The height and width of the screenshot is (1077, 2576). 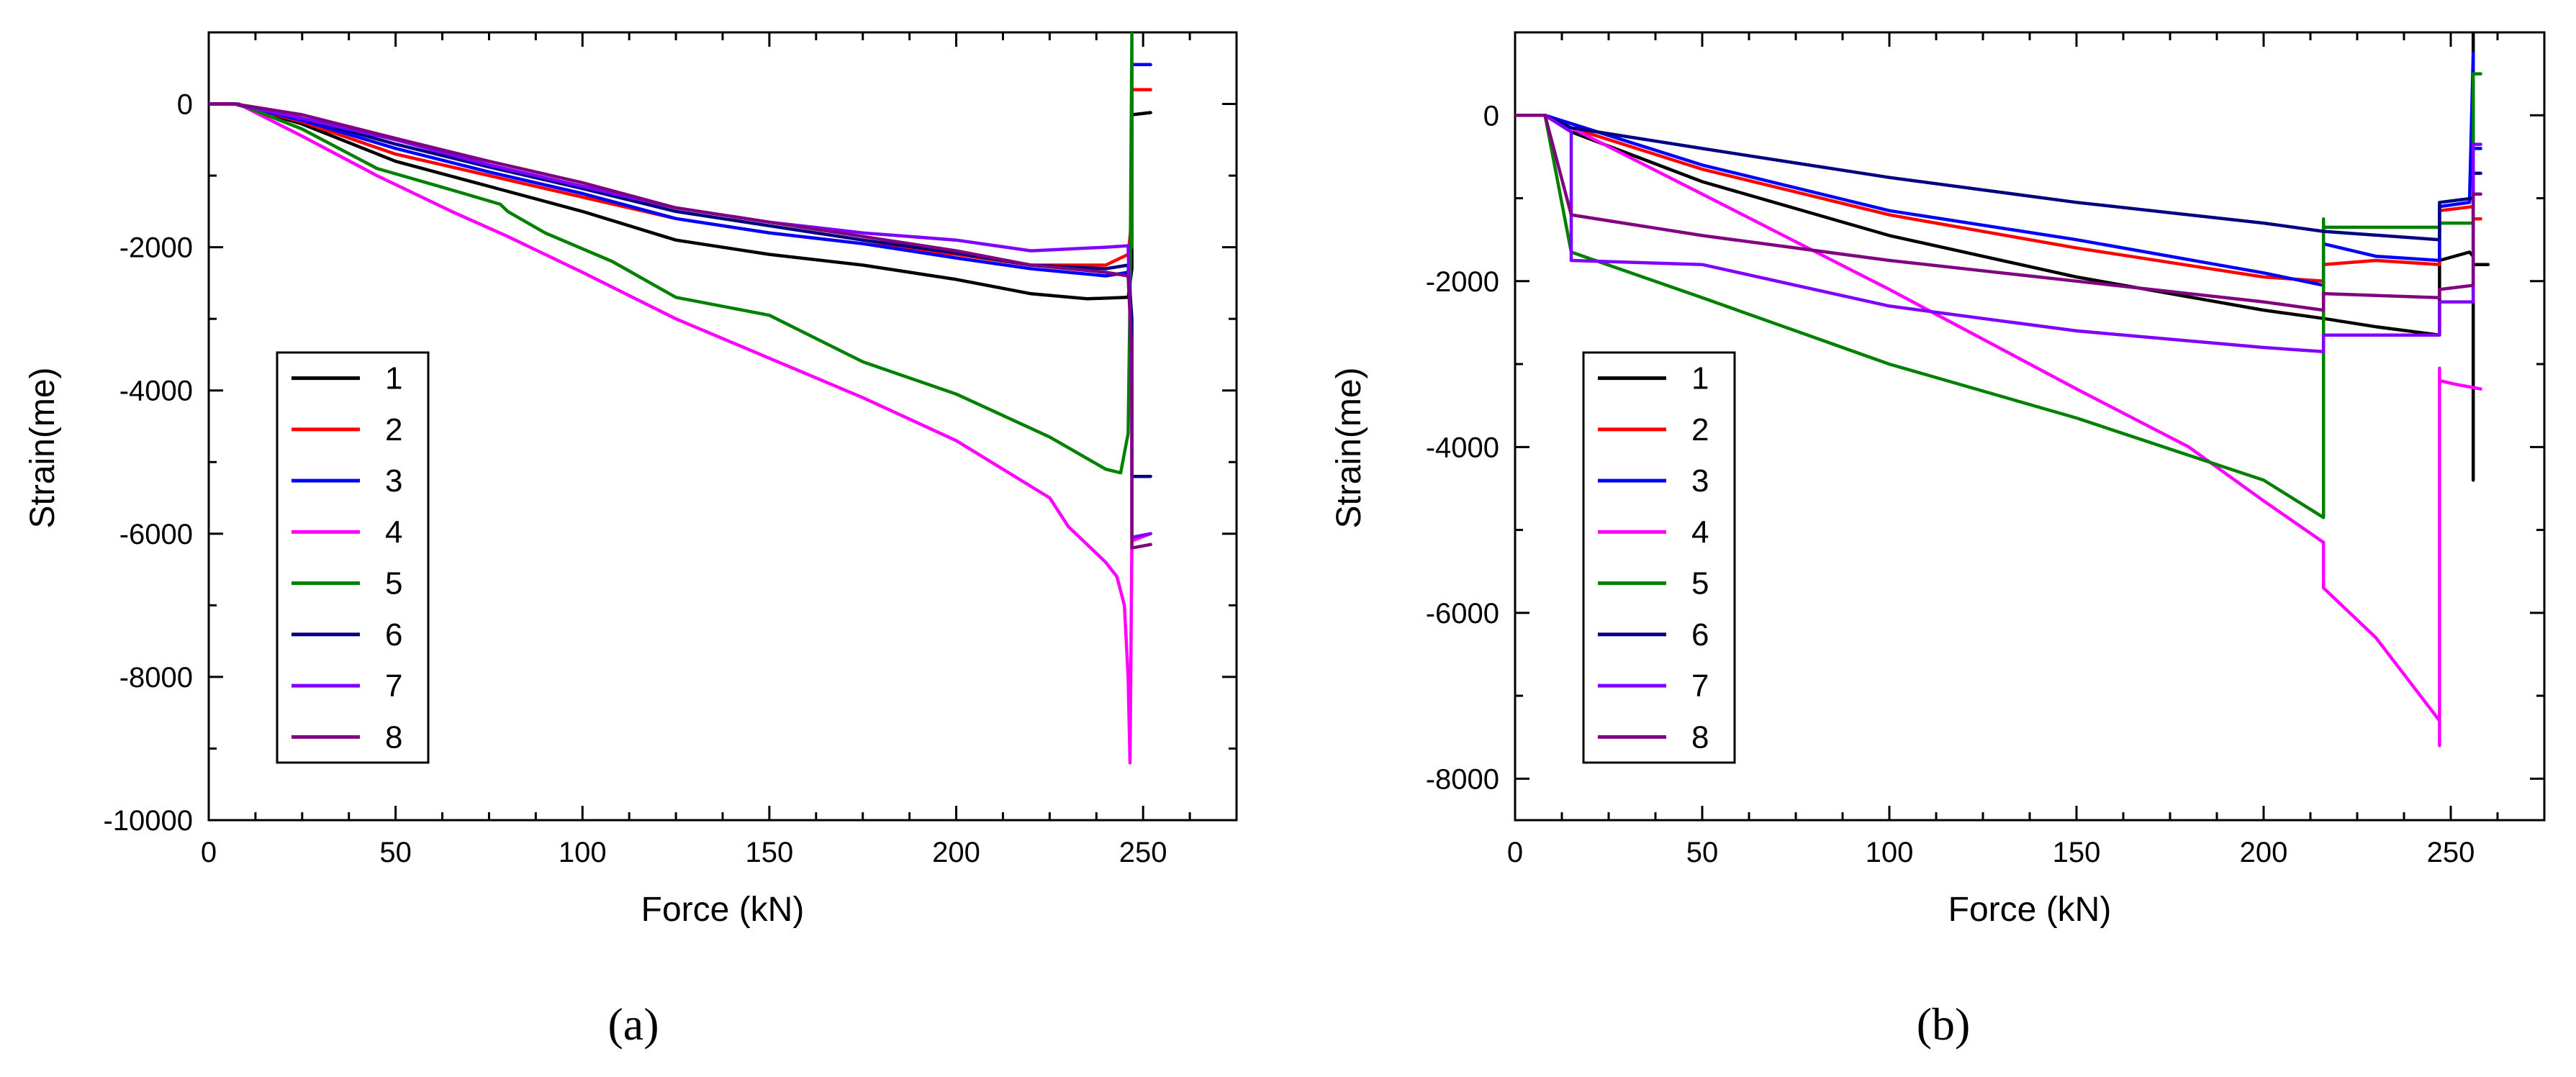 I want to click on y-tick-label: -10000, so click(x=148, y=821).